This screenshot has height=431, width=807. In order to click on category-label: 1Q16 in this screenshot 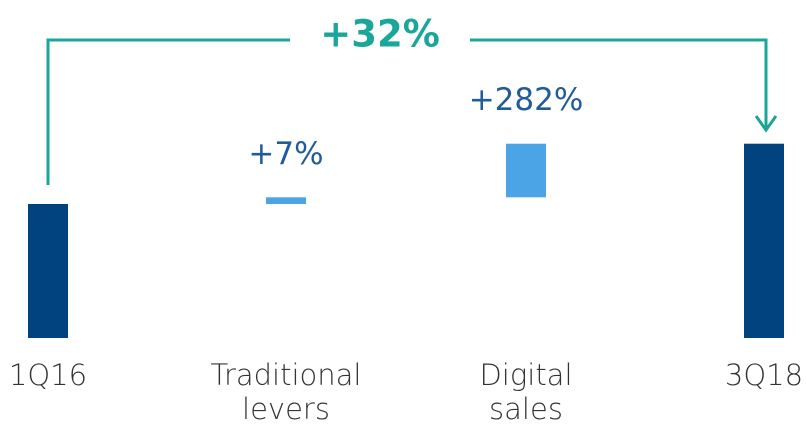, I will do `click(48, 375)`.